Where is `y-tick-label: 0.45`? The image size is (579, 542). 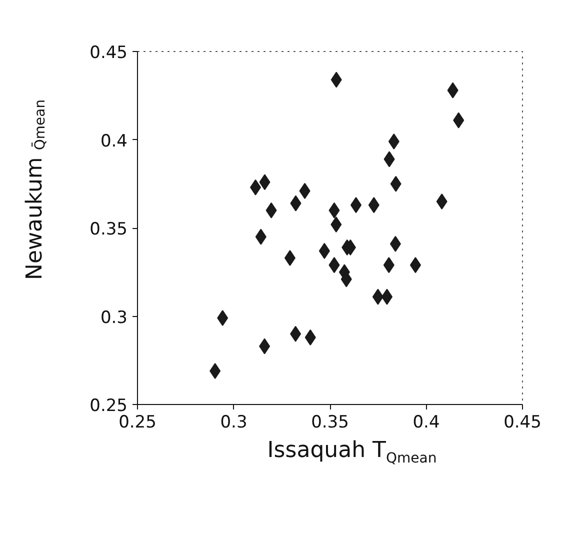 y-tick-label: 0.45 is located at coordinates (109, 53).